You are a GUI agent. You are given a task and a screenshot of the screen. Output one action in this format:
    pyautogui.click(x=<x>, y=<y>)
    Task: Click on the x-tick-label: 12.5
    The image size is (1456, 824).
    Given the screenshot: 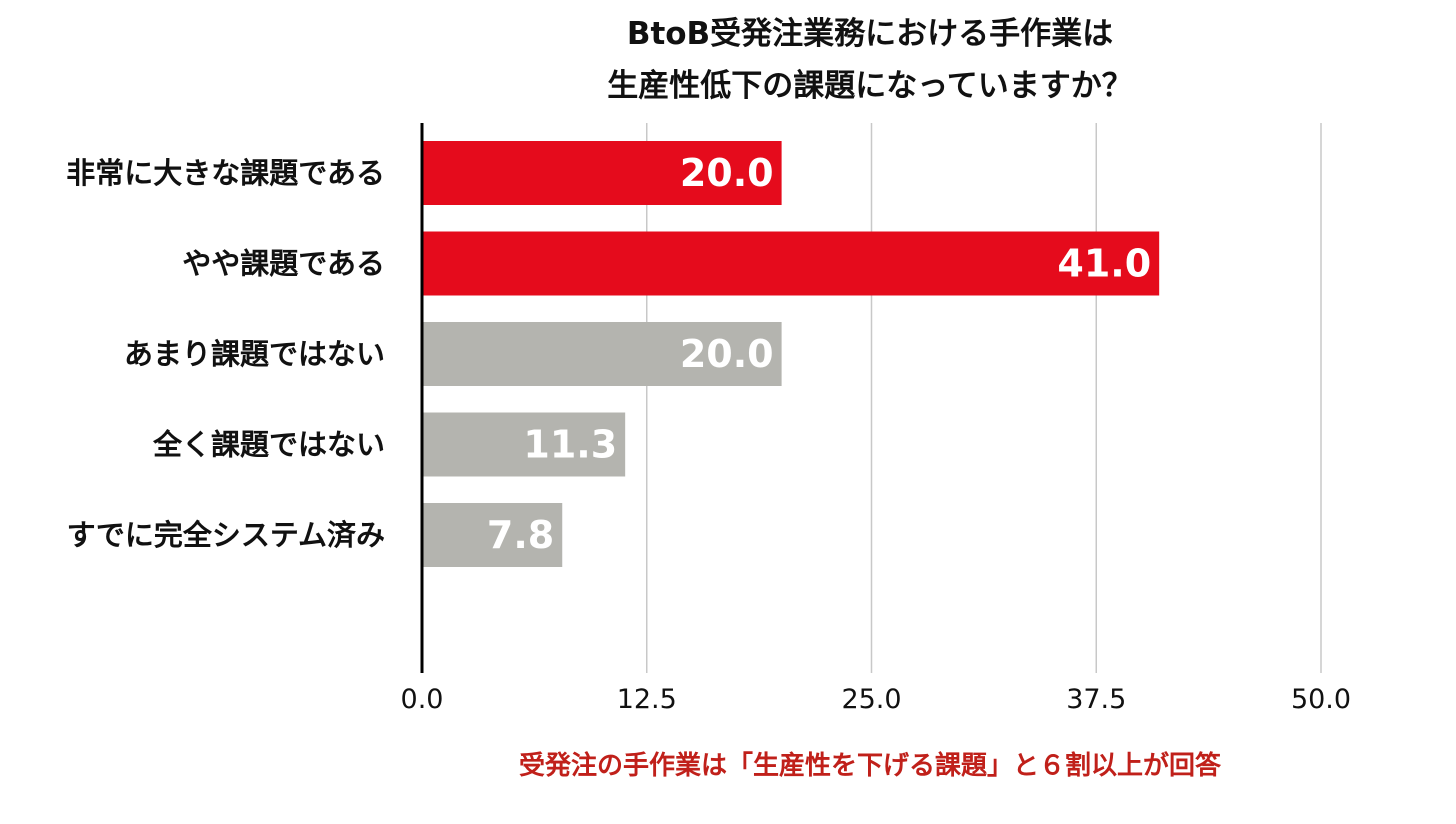 What is the action you would take?
    pyautogui.click(x=647, y=699)
    